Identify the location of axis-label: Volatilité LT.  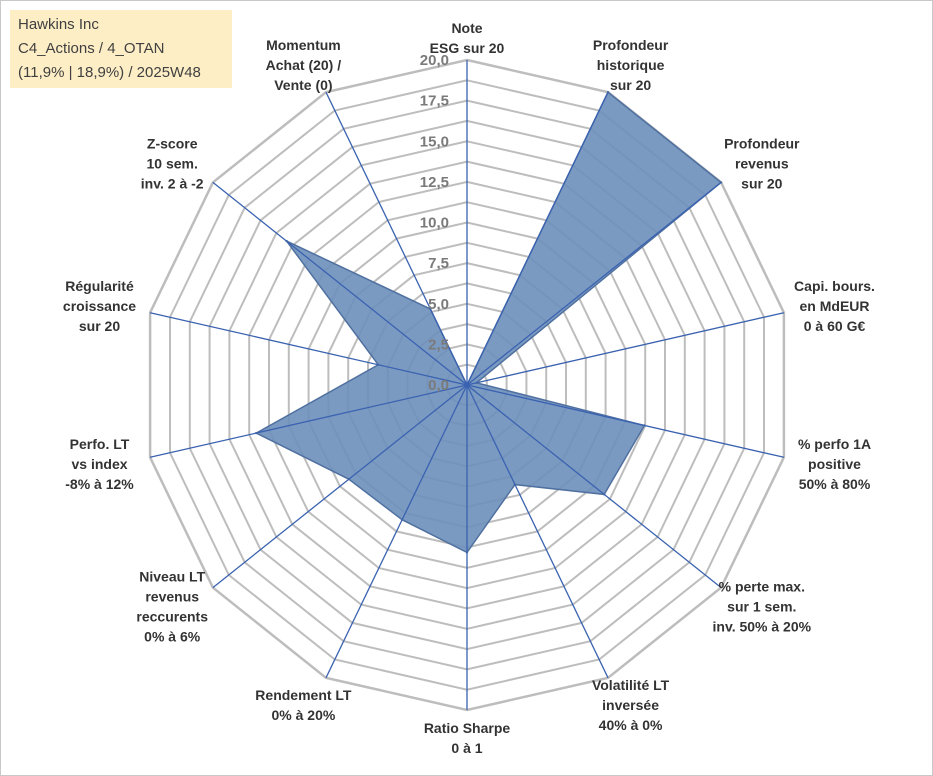
(631, 685).